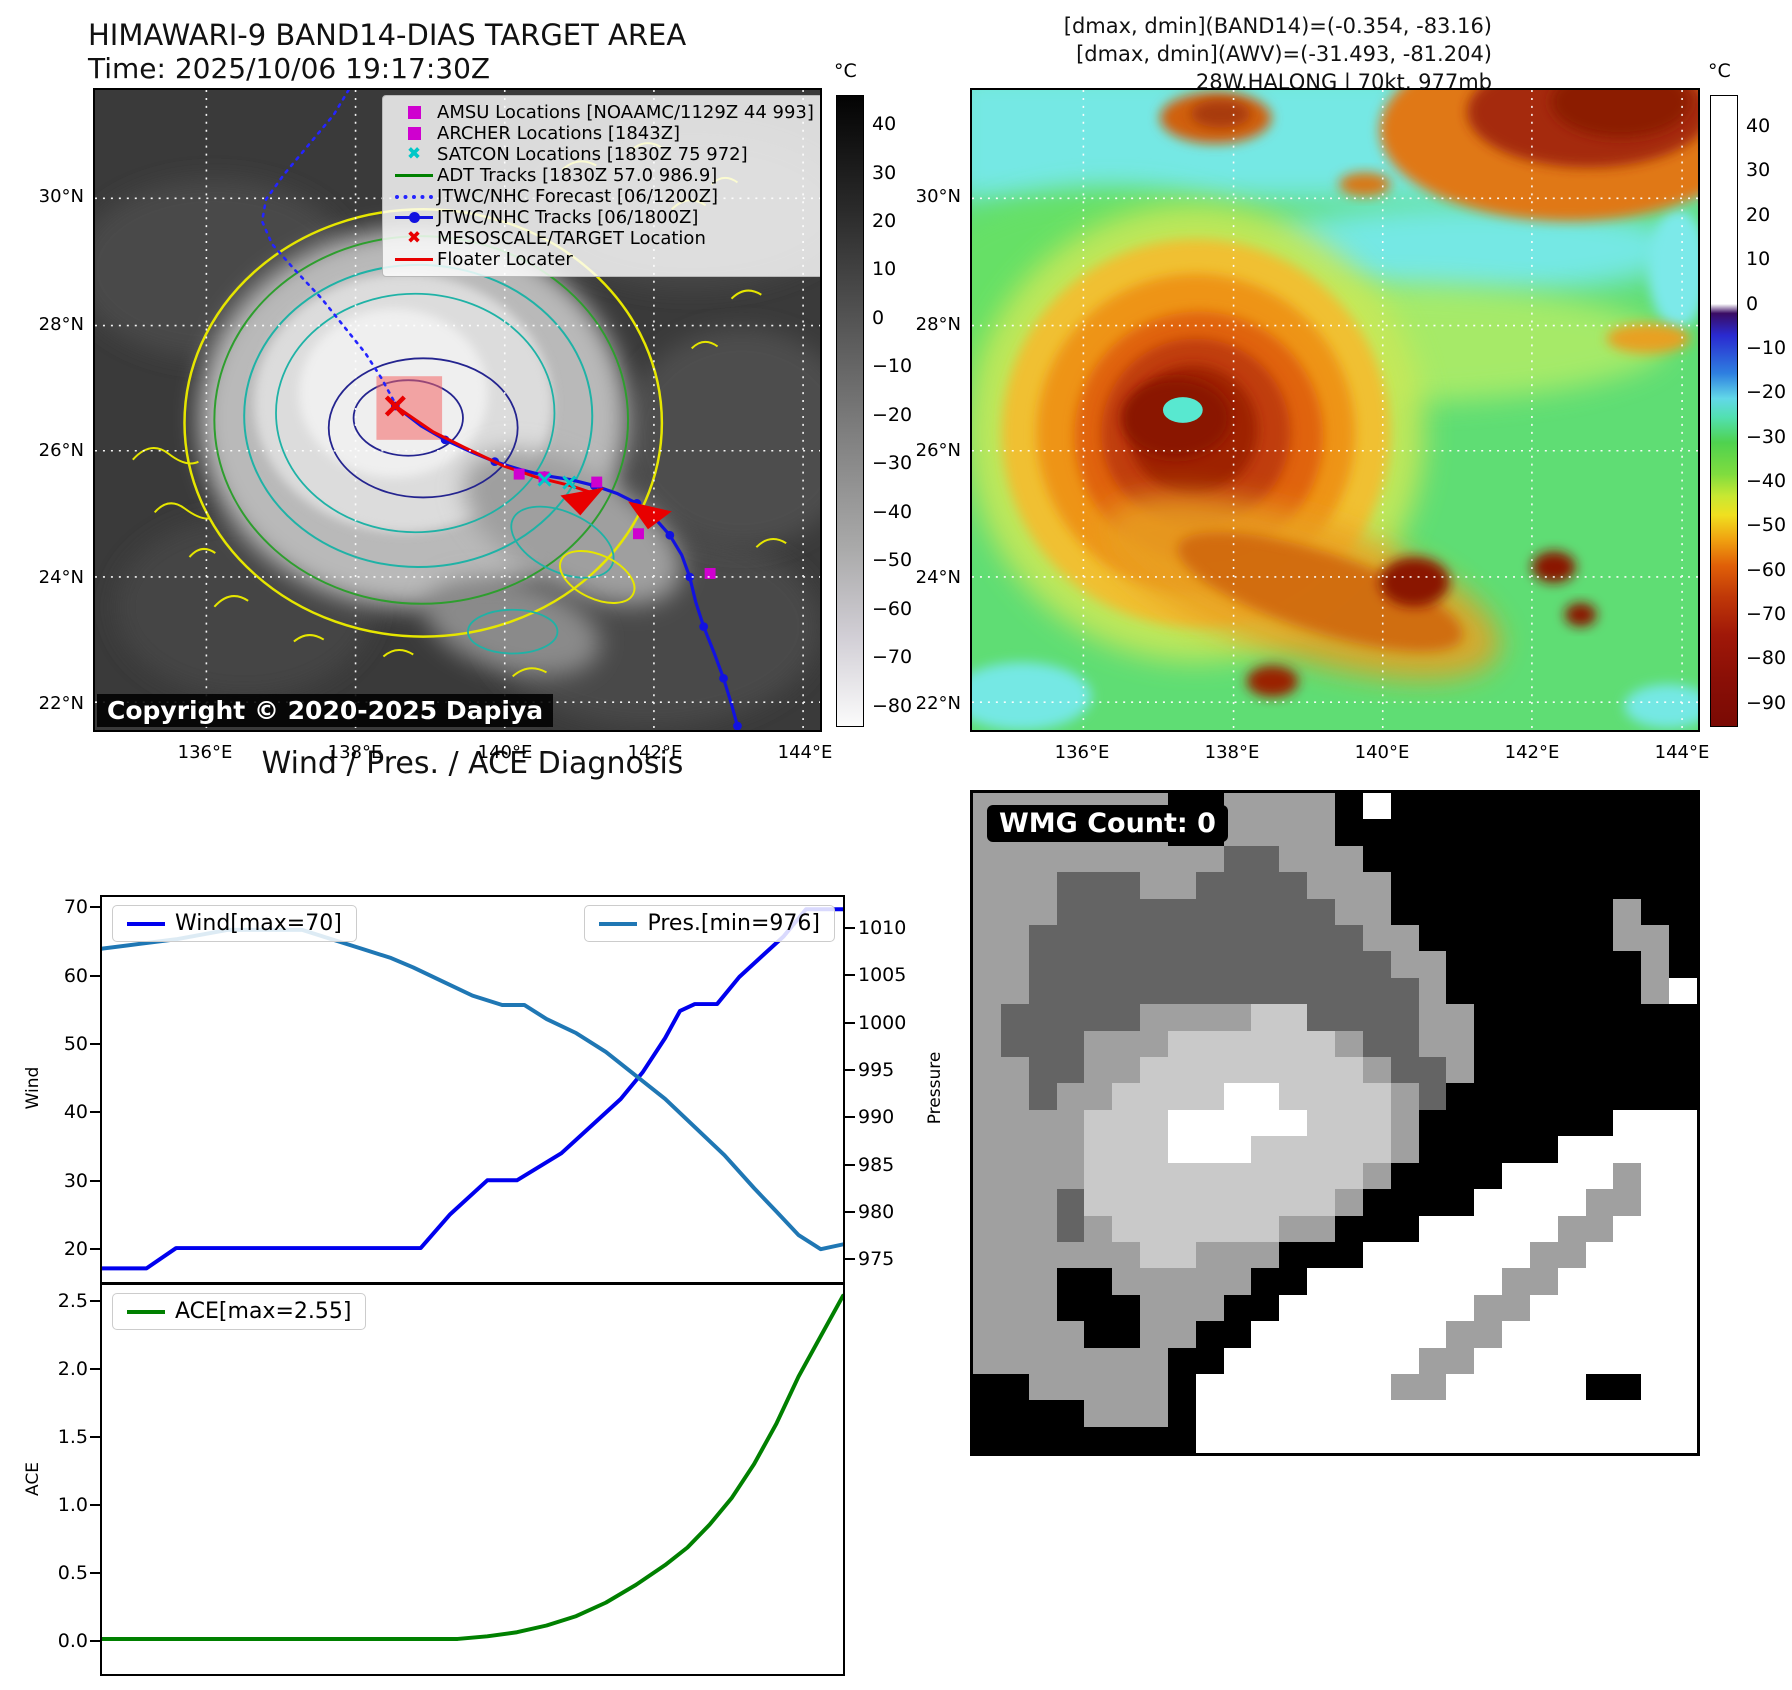  What do you see at coordinates (1766, 347) in the screenshot?
I see `awv-colorbar-tick: −10` at bounding box center [1766, 347].